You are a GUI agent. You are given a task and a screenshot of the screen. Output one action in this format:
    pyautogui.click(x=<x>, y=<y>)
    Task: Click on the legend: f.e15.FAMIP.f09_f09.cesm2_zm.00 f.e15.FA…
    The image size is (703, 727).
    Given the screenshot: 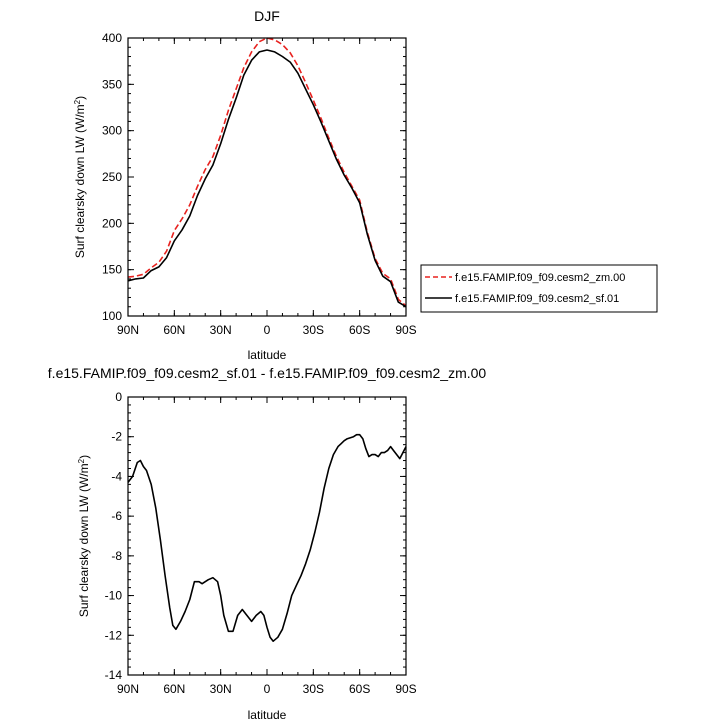 What is the action you would take?
    pyautogui.click(x=539, y=288)
    